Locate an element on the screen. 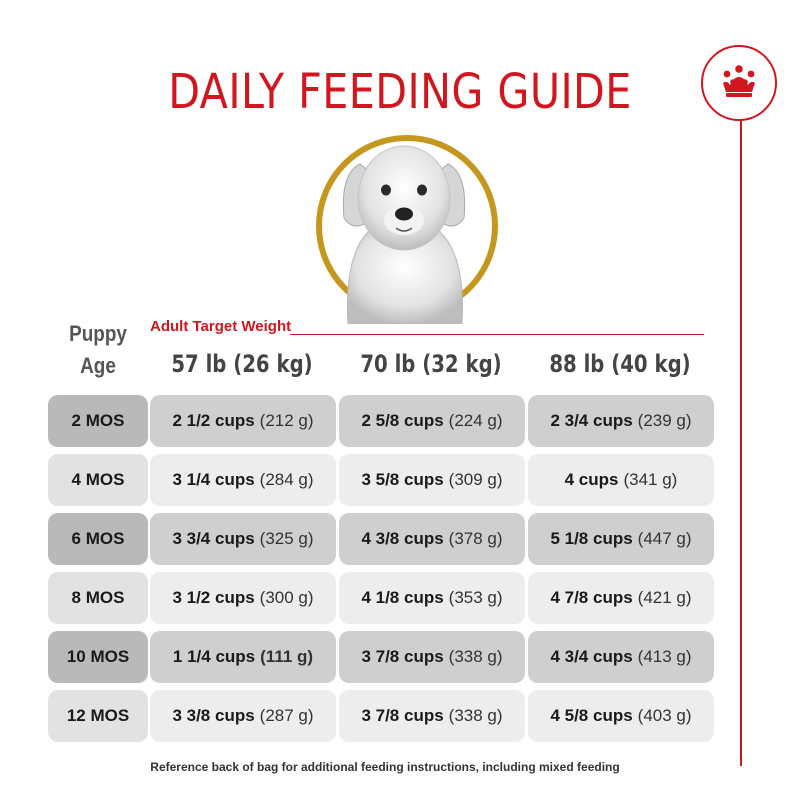 This screenshot has width=800, height=800. age-cell: 4 MOS is located at coordinates (98, 480).